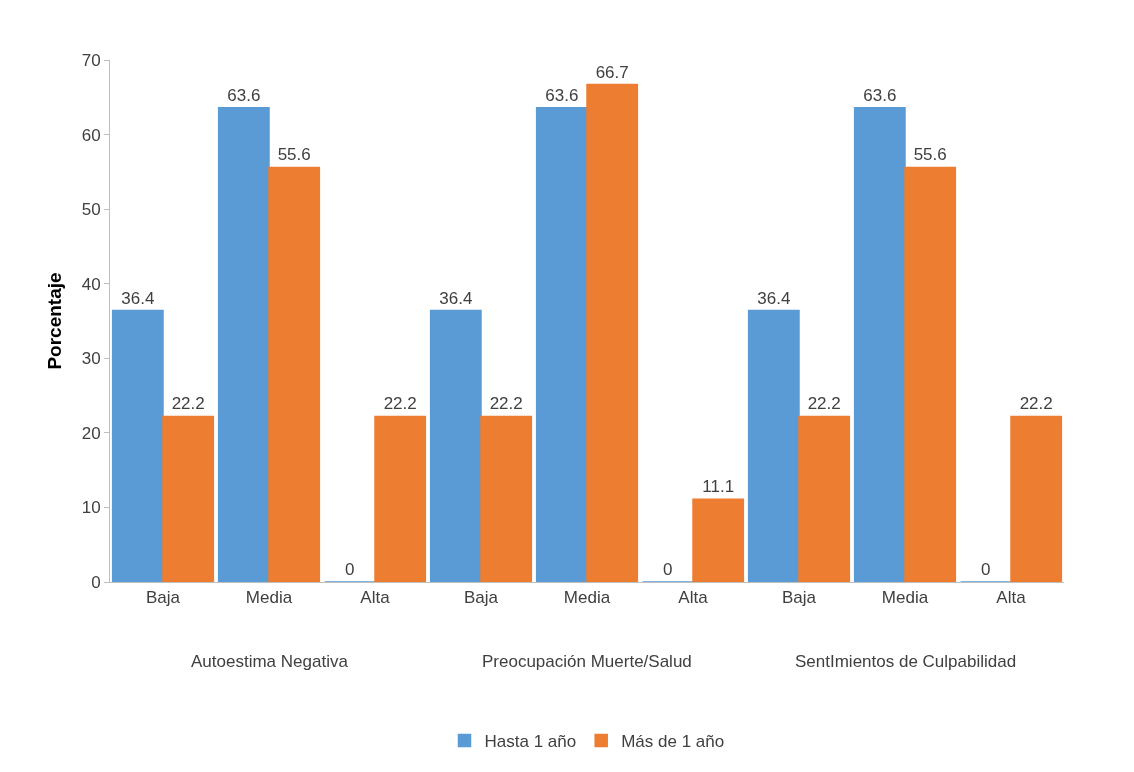 Image resolution: width=1134 pixels, height=772 pixels. Describe the element at coordinates (530, 742) in the screenshot. I see `legend-label: Hasta 1 año` at that location.